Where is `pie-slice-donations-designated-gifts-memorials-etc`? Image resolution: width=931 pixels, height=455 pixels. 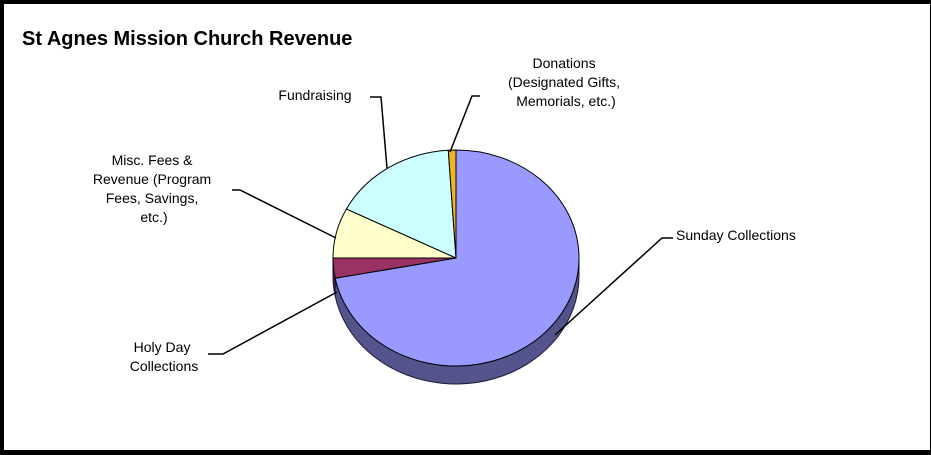
pie-slice-donations-designated-gifts-memorials-etc is located at coordinates (452, 204).